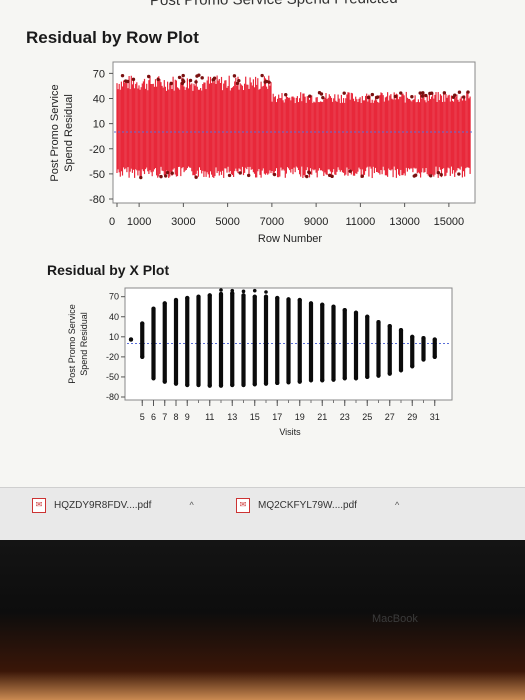 This screenshot has height=700, width=525. Describe the element at coordinates (99, 100) in the screenshot. I see `row-y-tick-label: 40` at that location.